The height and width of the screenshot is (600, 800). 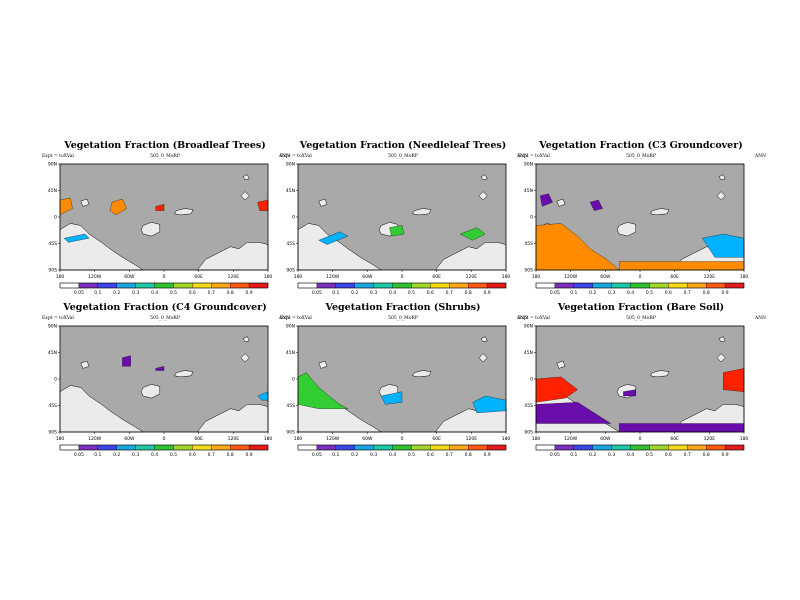 What do you see at coordinates (403, 156) in the screenshot?
I see `case-label: 505_0_MoRP` at bounding box center [403, 156].